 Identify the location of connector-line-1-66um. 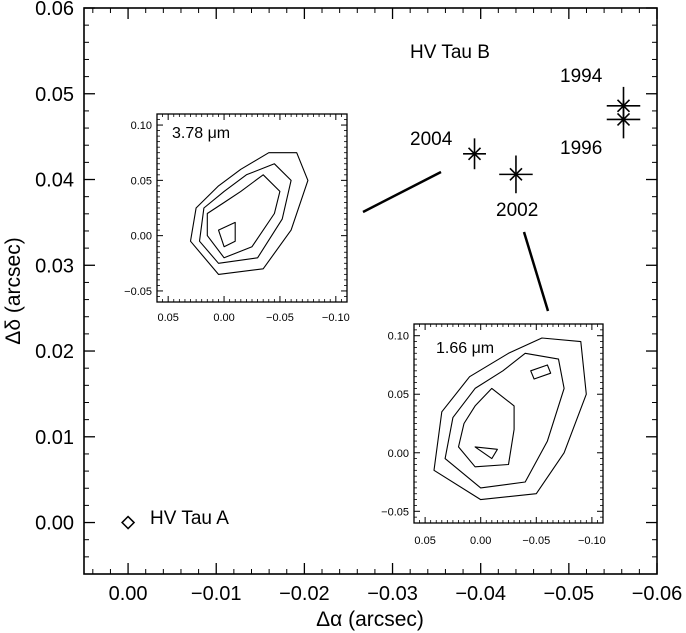
(536, 271).